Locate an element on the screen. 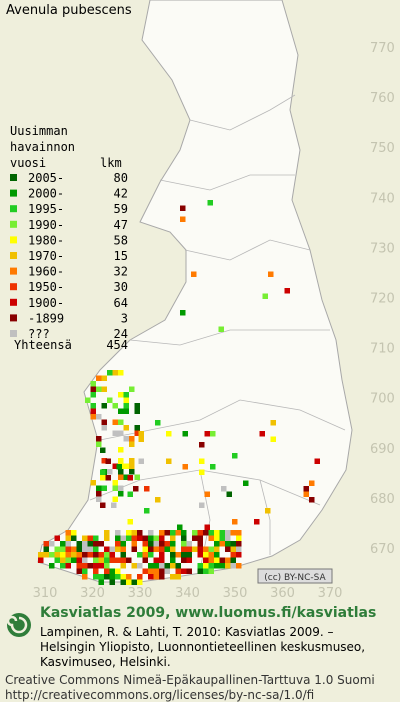 The width and height of the screenshot is (400, 702). legend-label: 1995- is located at coordinates (46, 209).